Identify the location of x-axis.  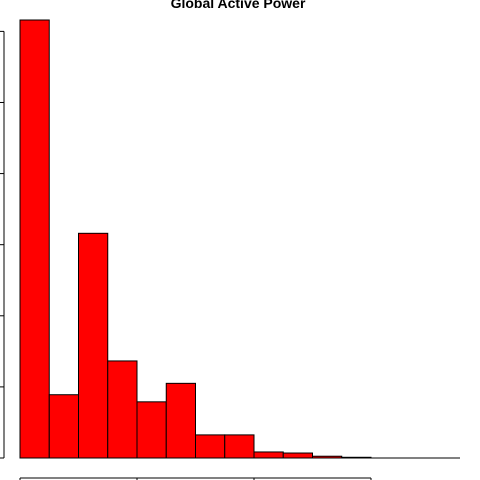
(195, 478).